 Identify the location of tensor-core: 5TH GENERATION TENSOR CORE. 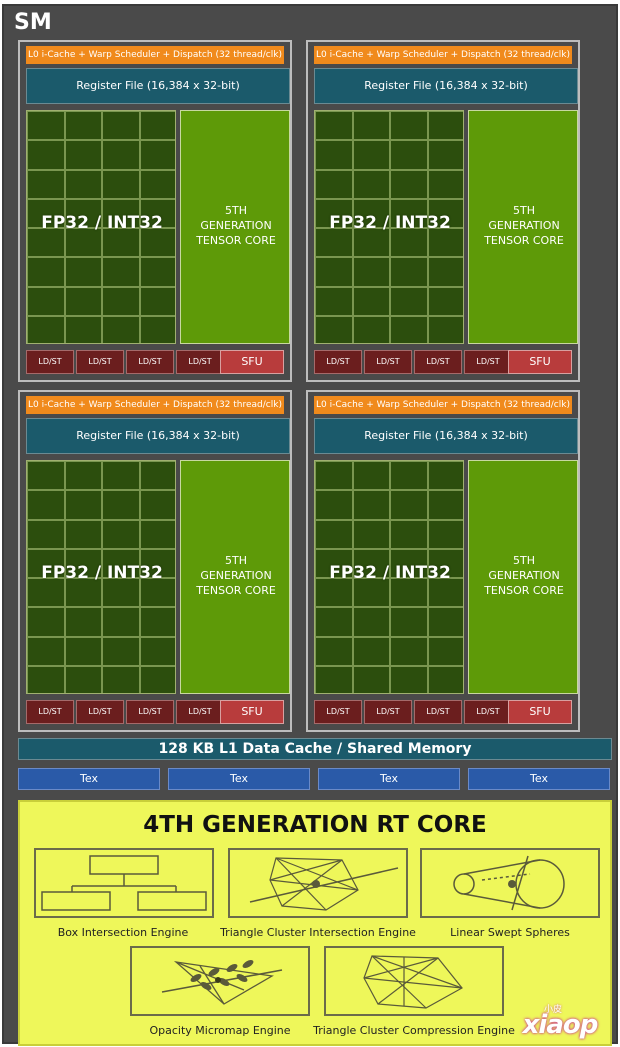
(235, 577).